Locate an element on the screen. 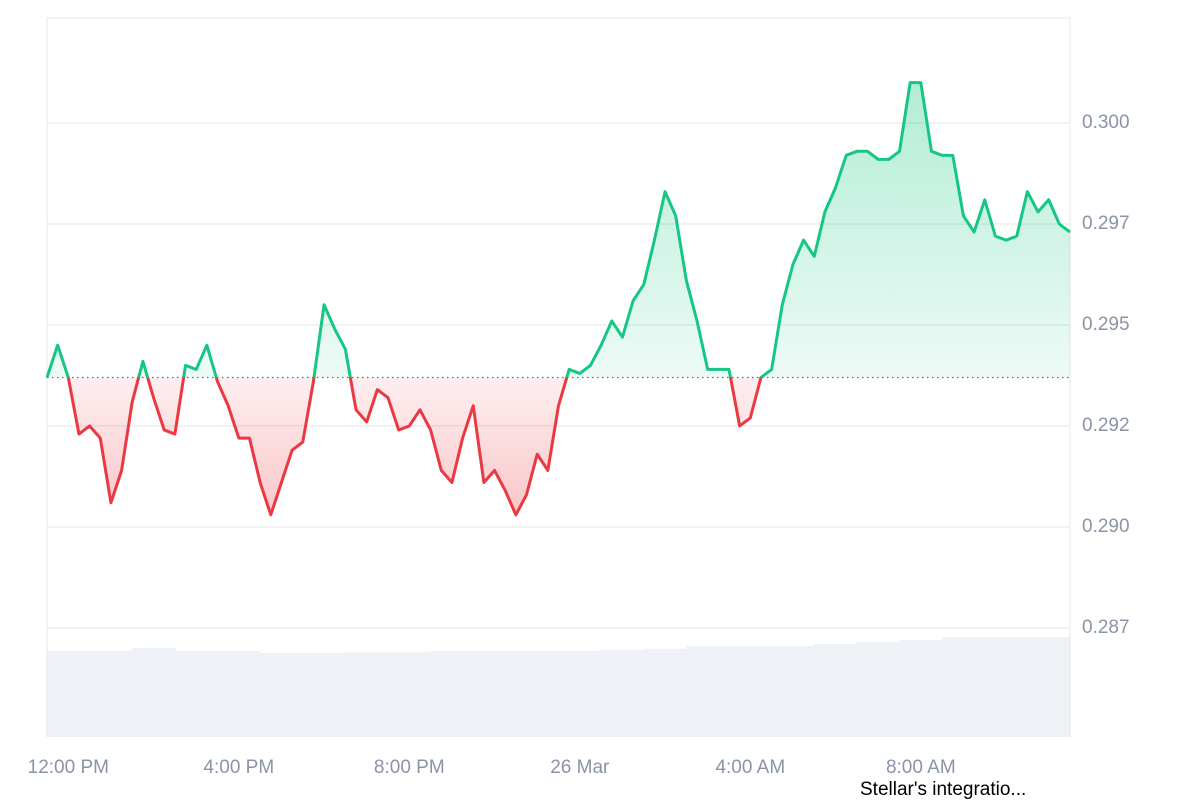  volume-layer is located at coordinates (559, 687).